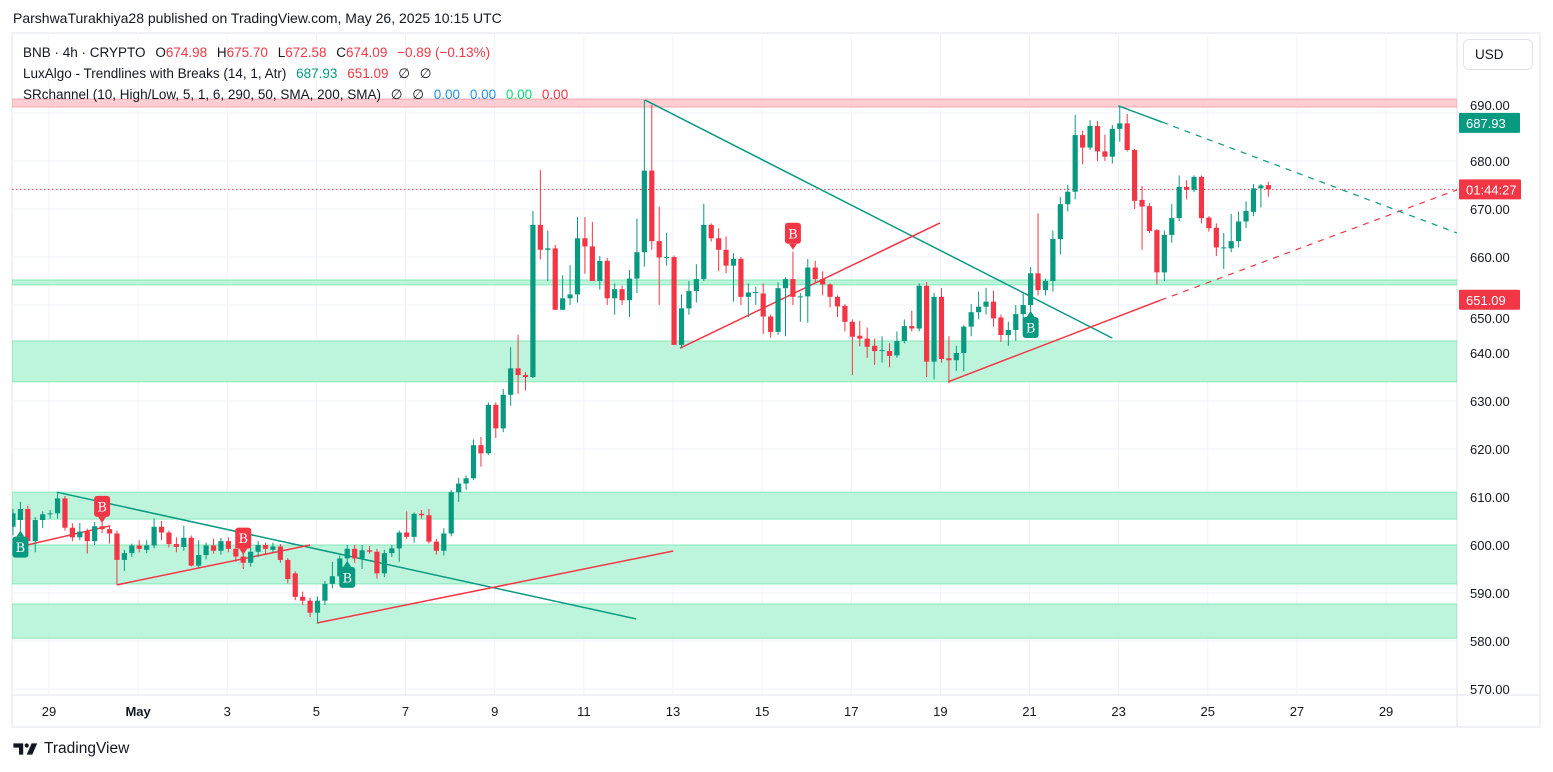  What do you see at coordinates (84, 52) in the screenshot?
I see `symbol-title: BNB · 4h · CRYPTO` at bounding box center [84, 52].